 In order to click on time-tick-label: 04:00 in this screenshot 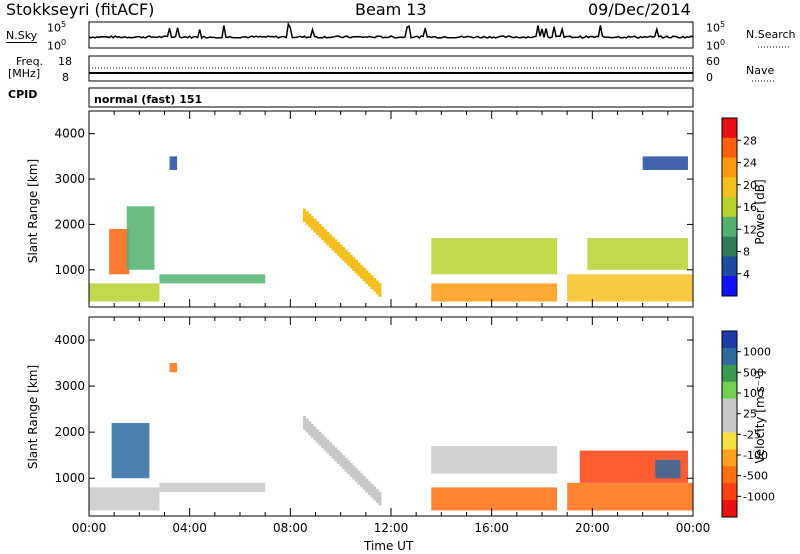, I will do `click(189, 528)`.